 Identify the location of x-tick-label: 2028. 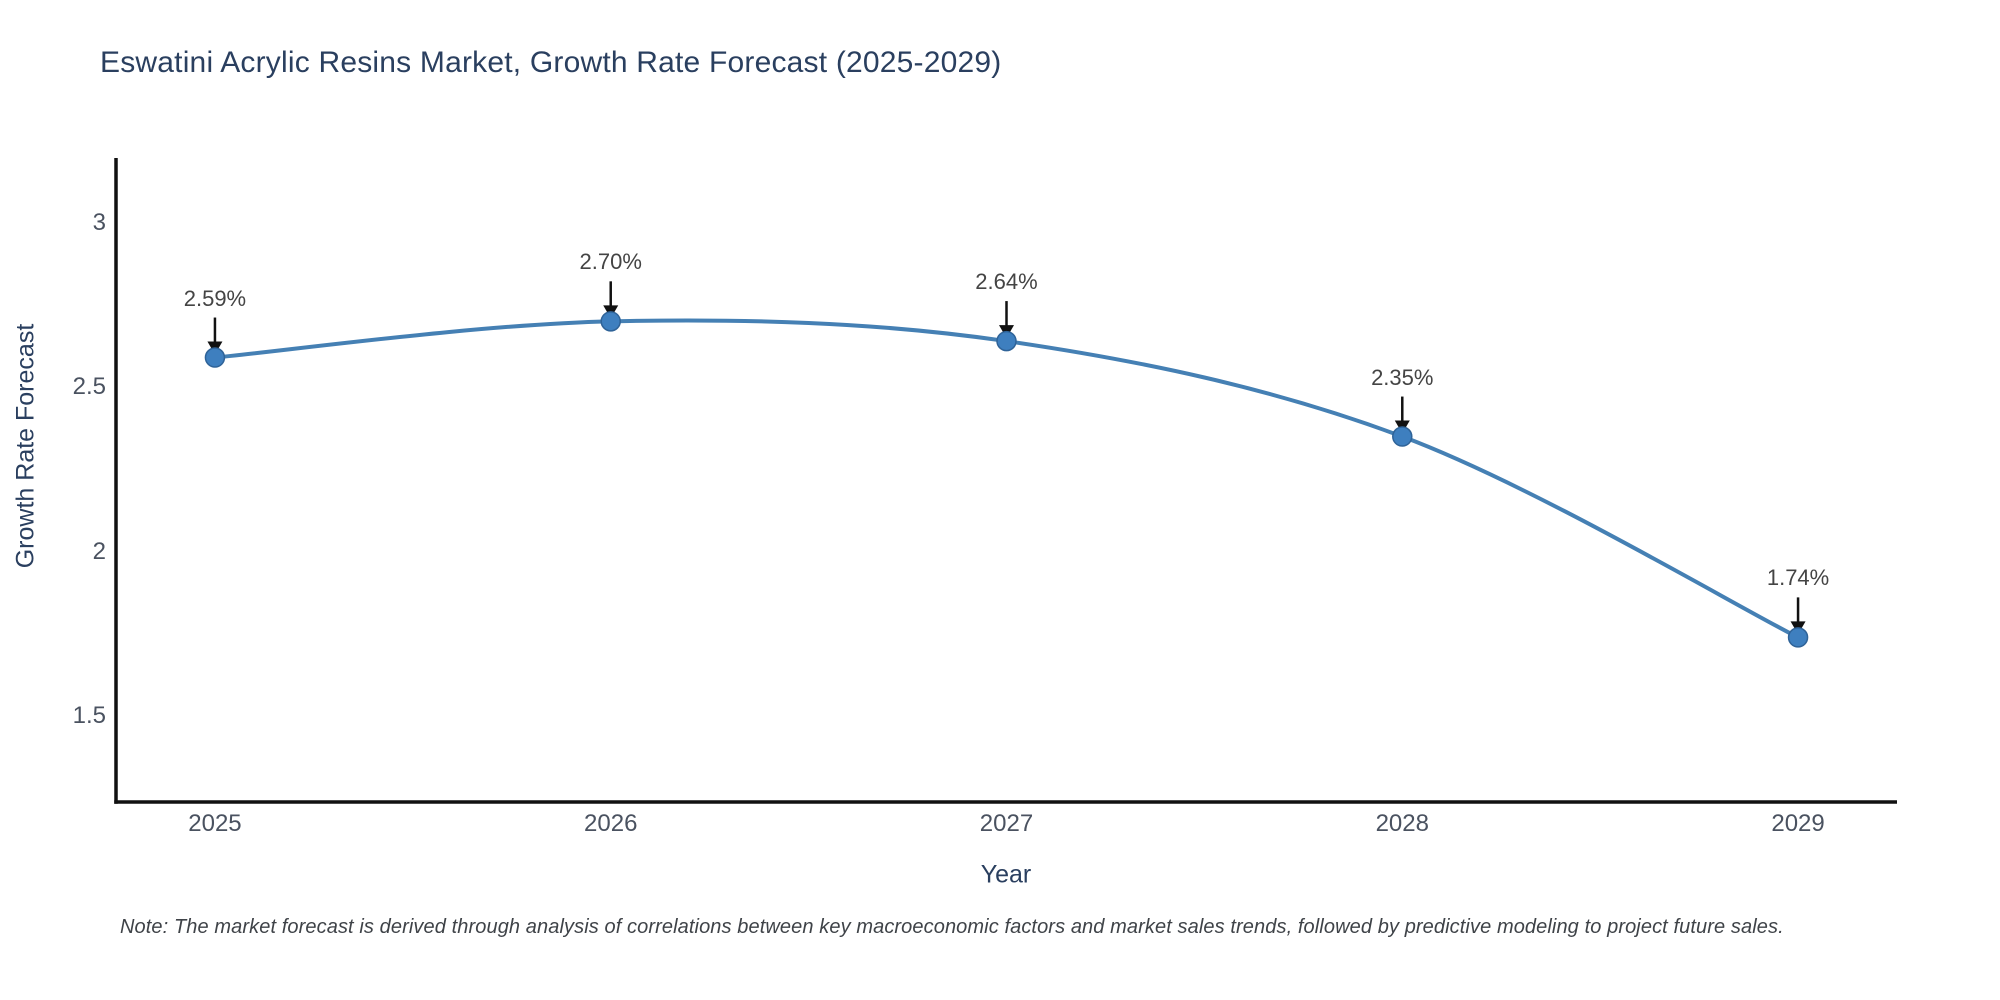
(1402, 823).